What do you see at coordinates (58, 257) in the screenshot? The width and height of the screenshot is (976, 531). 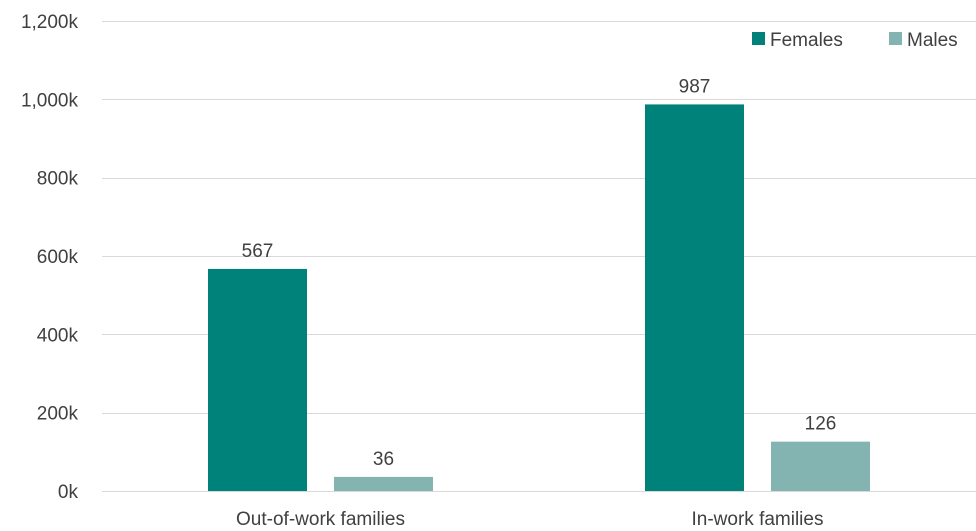 I see `y-tick-label: 600k` at bounding box center [58, 257].